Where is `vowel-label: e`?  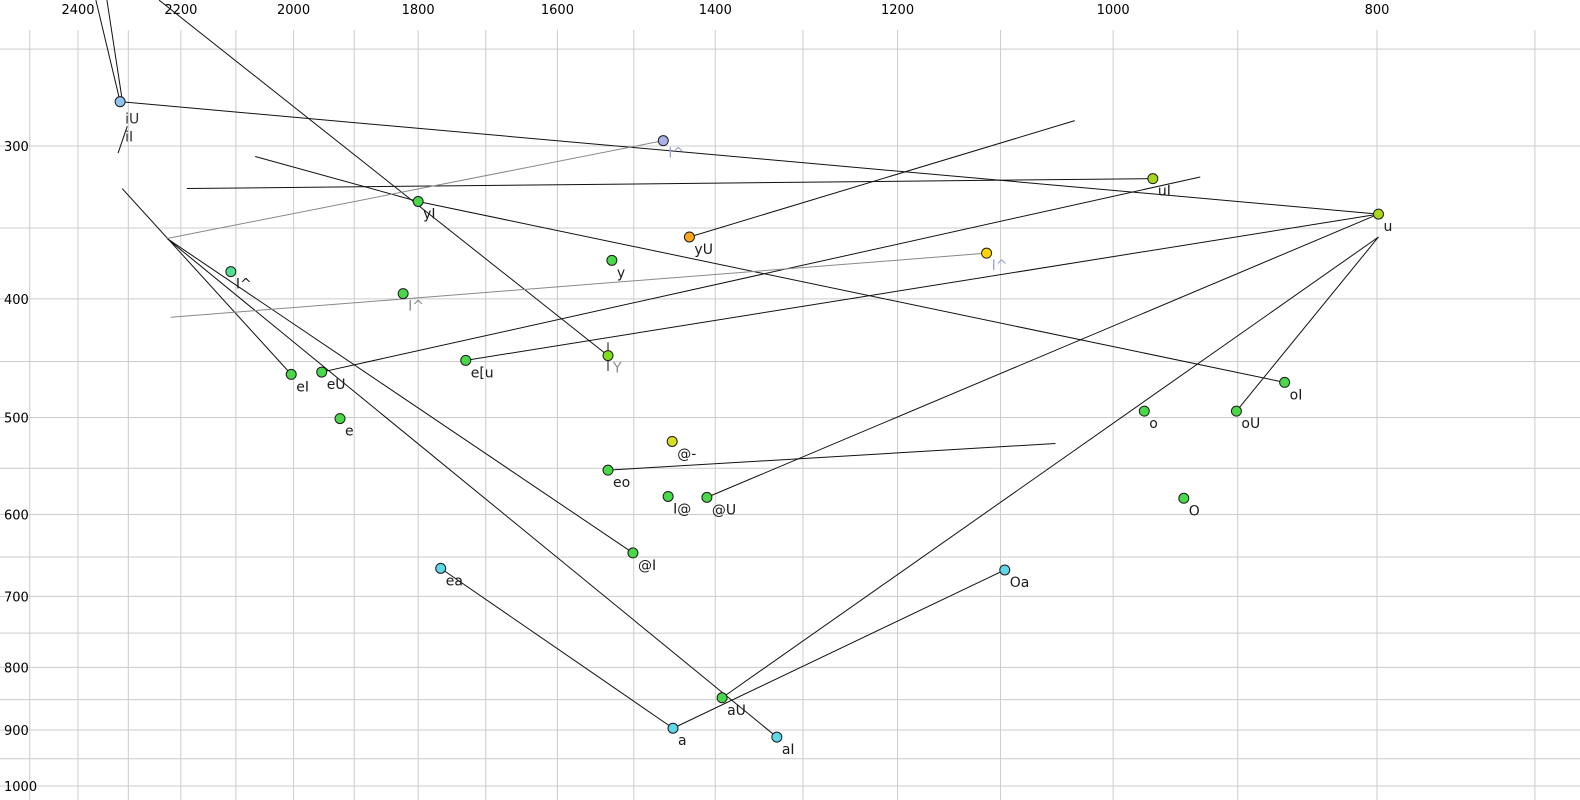 vowel-label: e is located at coordinates (349, 432).